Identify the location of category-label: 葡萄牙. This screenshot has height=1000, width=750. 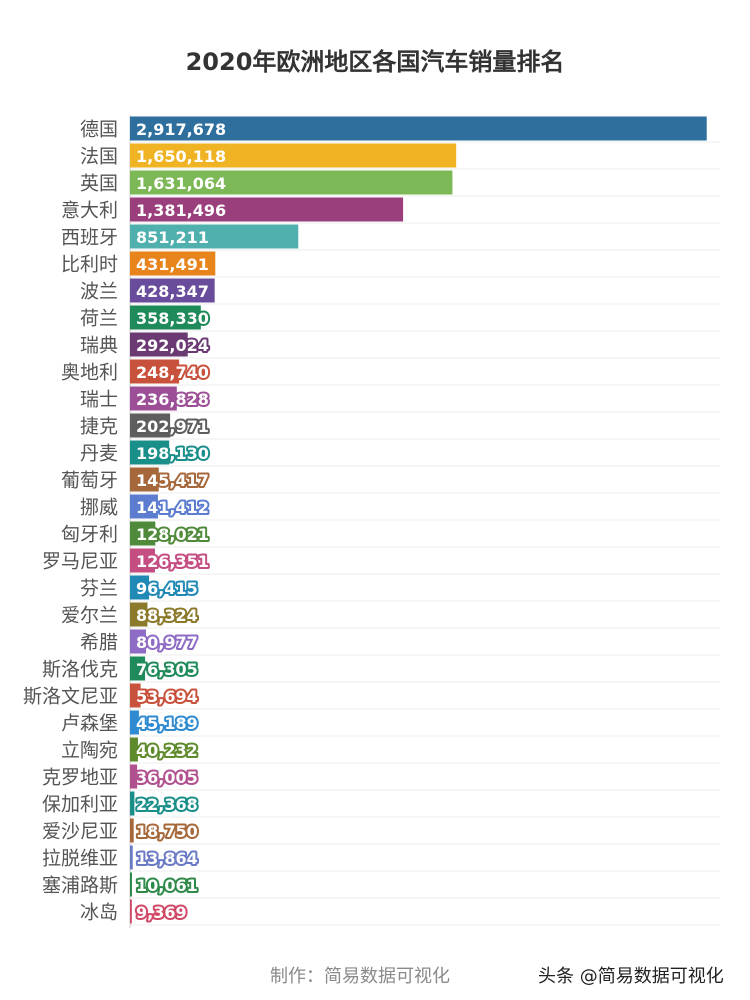
(89, 481).